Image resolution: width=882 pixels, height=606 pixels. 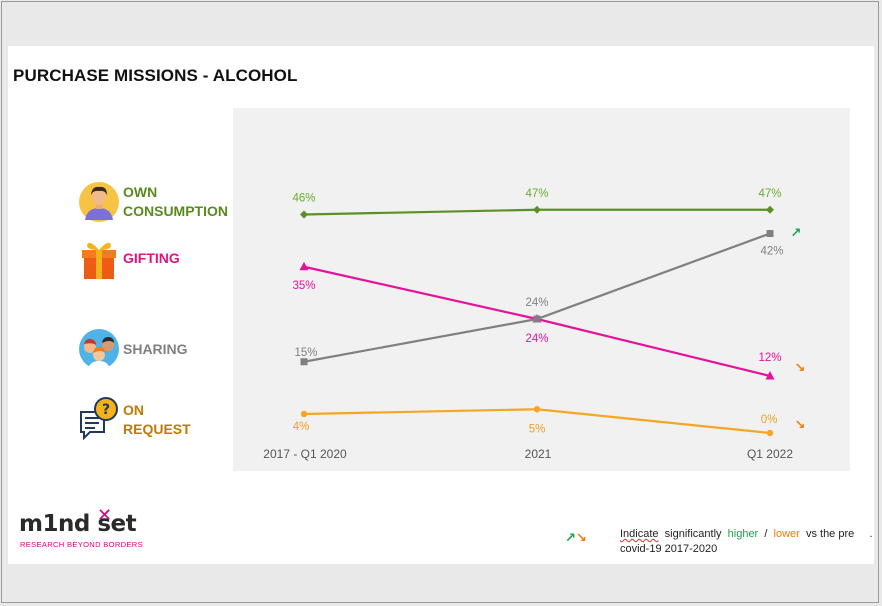 What do you see at coordinates (693, 534) in the screenshot?
I see `note-word: significantly` at bounding box center [693, 534].